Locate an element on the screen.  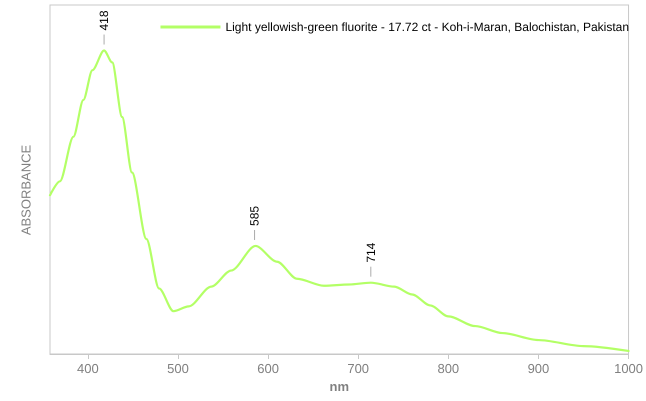
x-tick-label: 1000 is located at coordinates (628, 368).